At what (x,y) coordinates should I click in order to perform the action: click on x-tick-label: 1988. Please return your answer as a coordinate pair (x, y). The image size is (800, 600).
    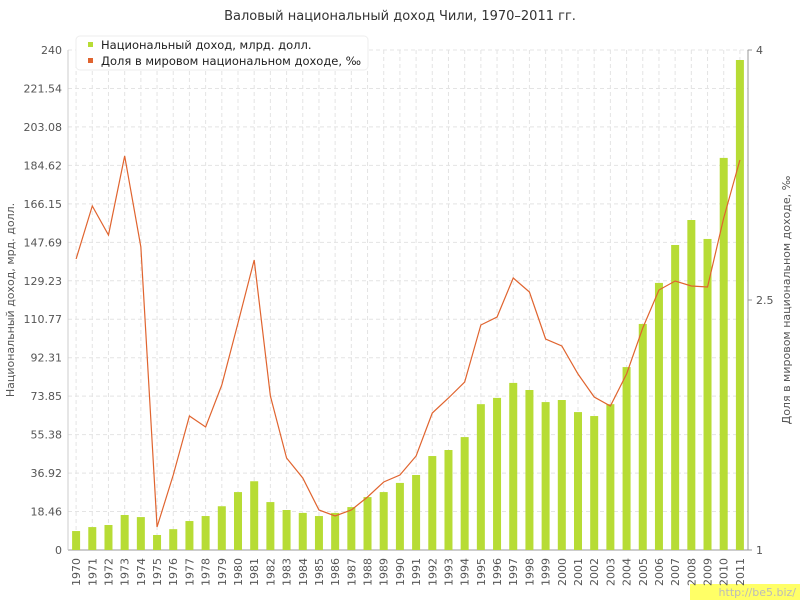
    Looking at the image, I should click on (368, 572).